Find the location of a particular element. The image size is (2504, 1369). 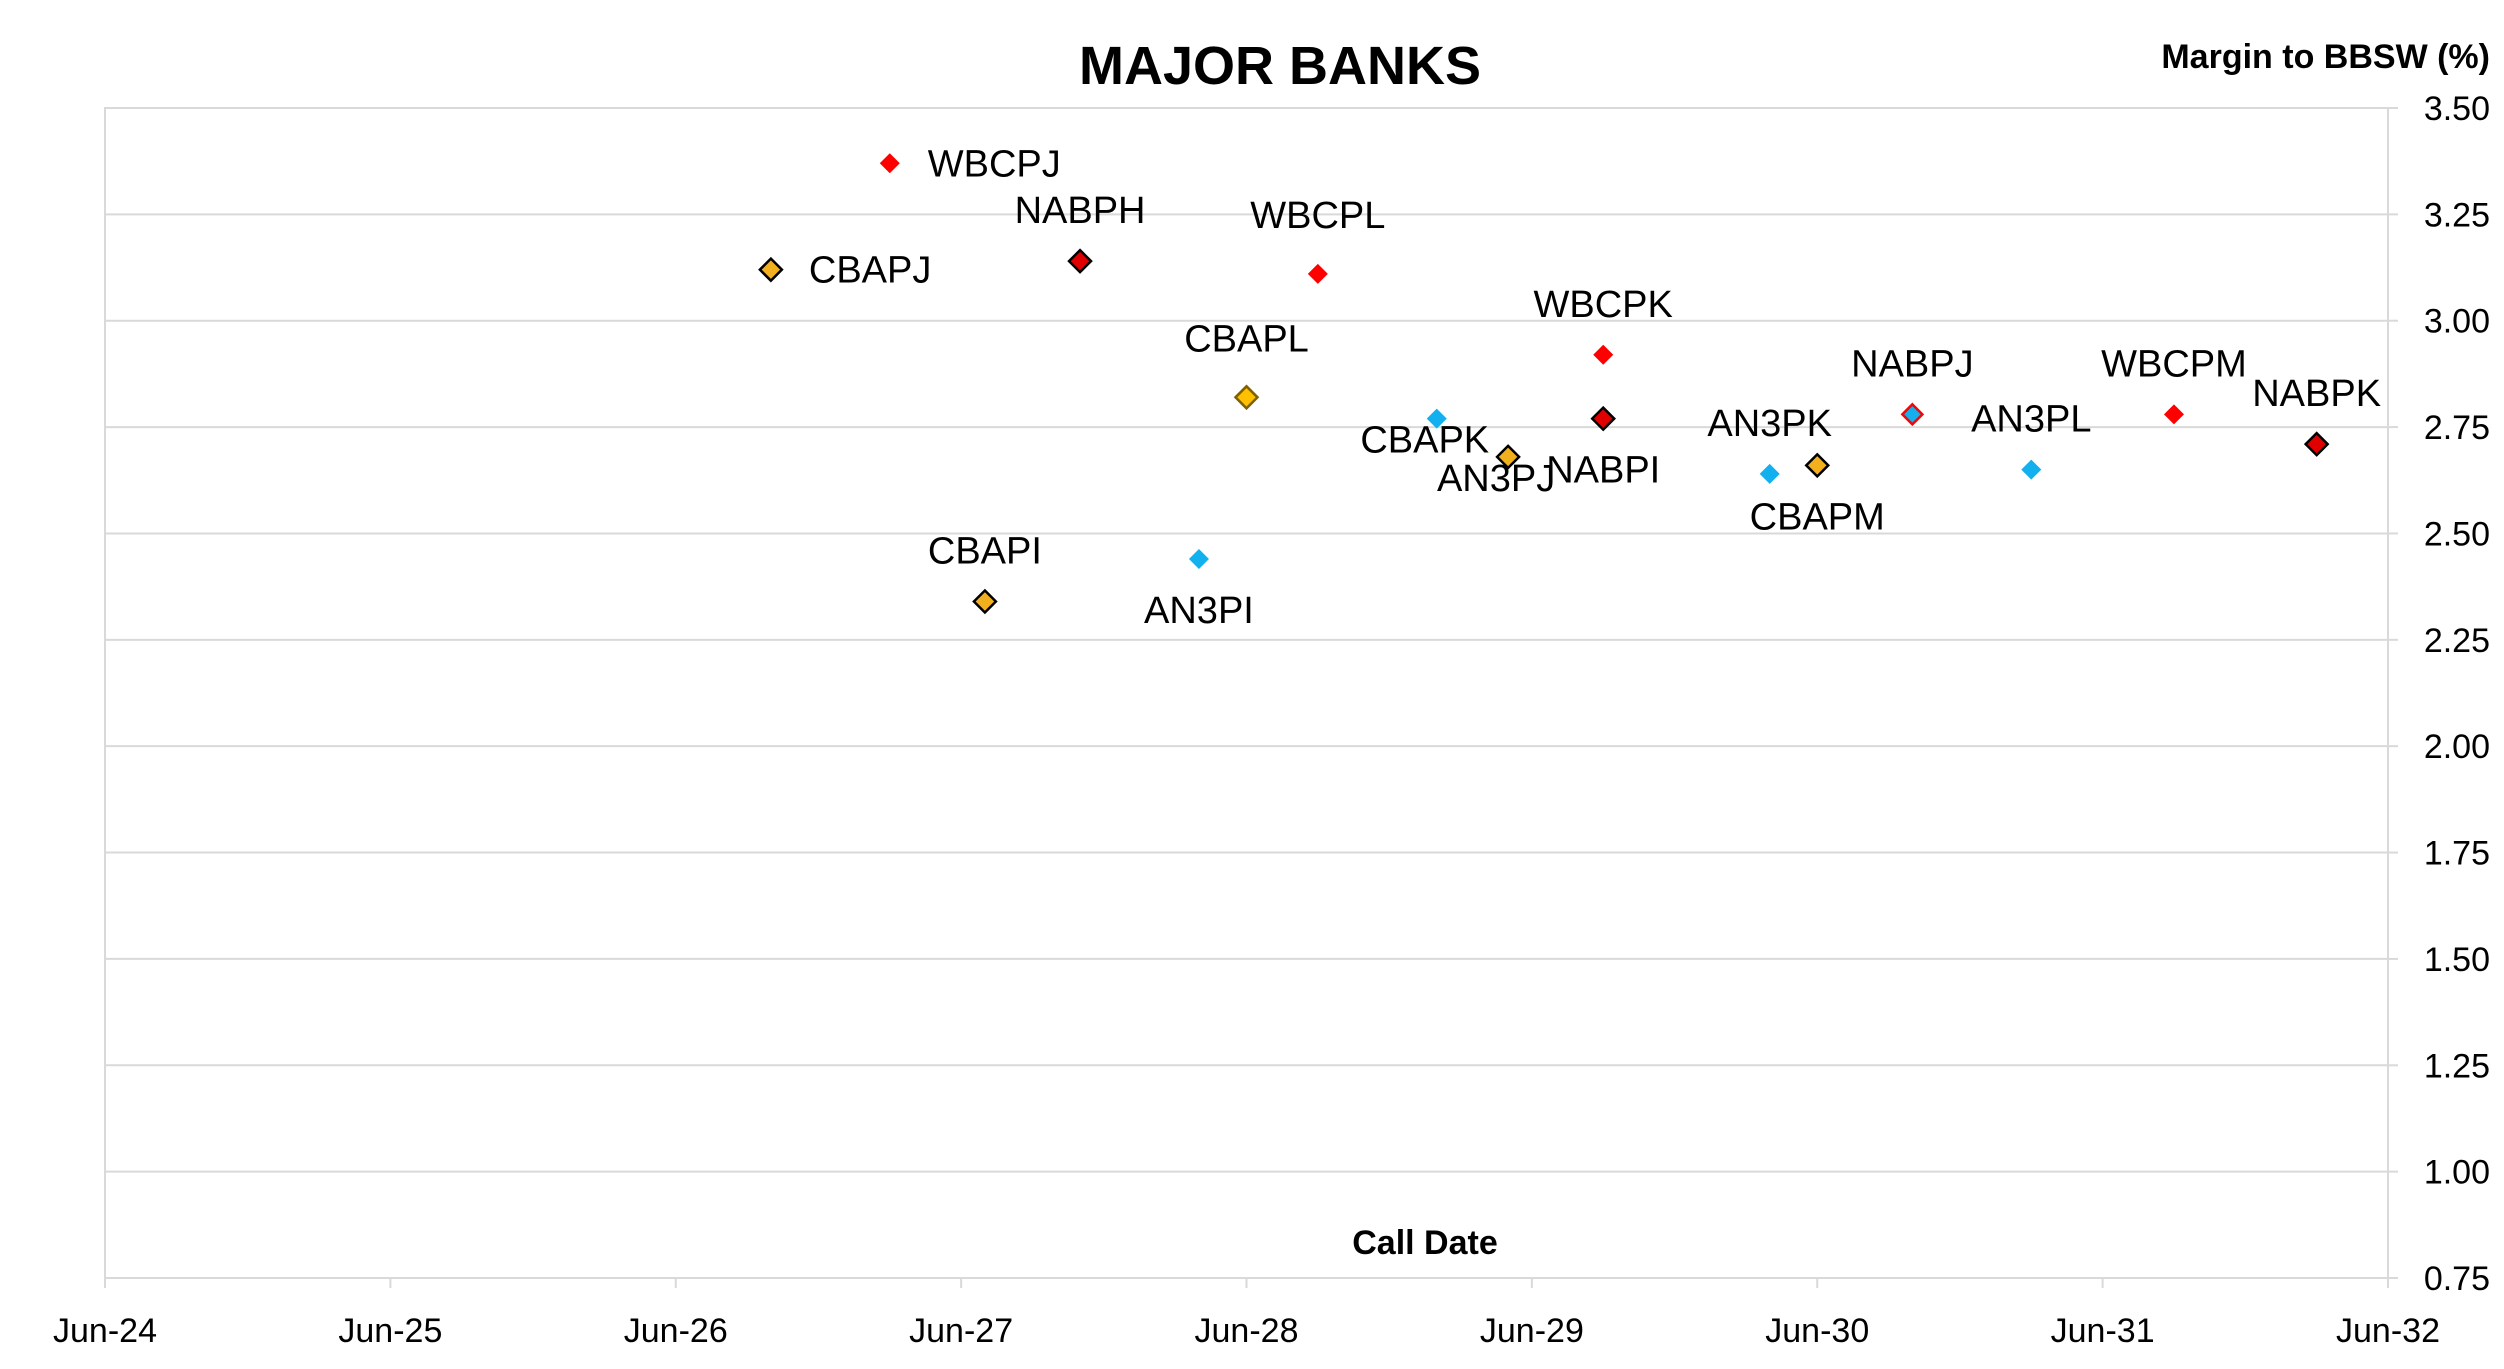

data-label-nabph: NABPH is located at coordinates (1080, 211).